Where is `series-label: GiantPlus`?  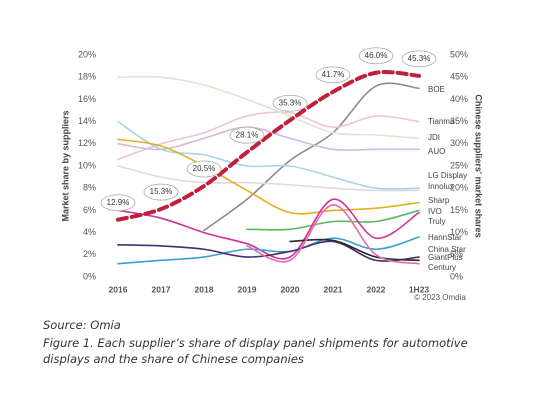 series-label: GiantPlus is located at coordinates (445, 257).